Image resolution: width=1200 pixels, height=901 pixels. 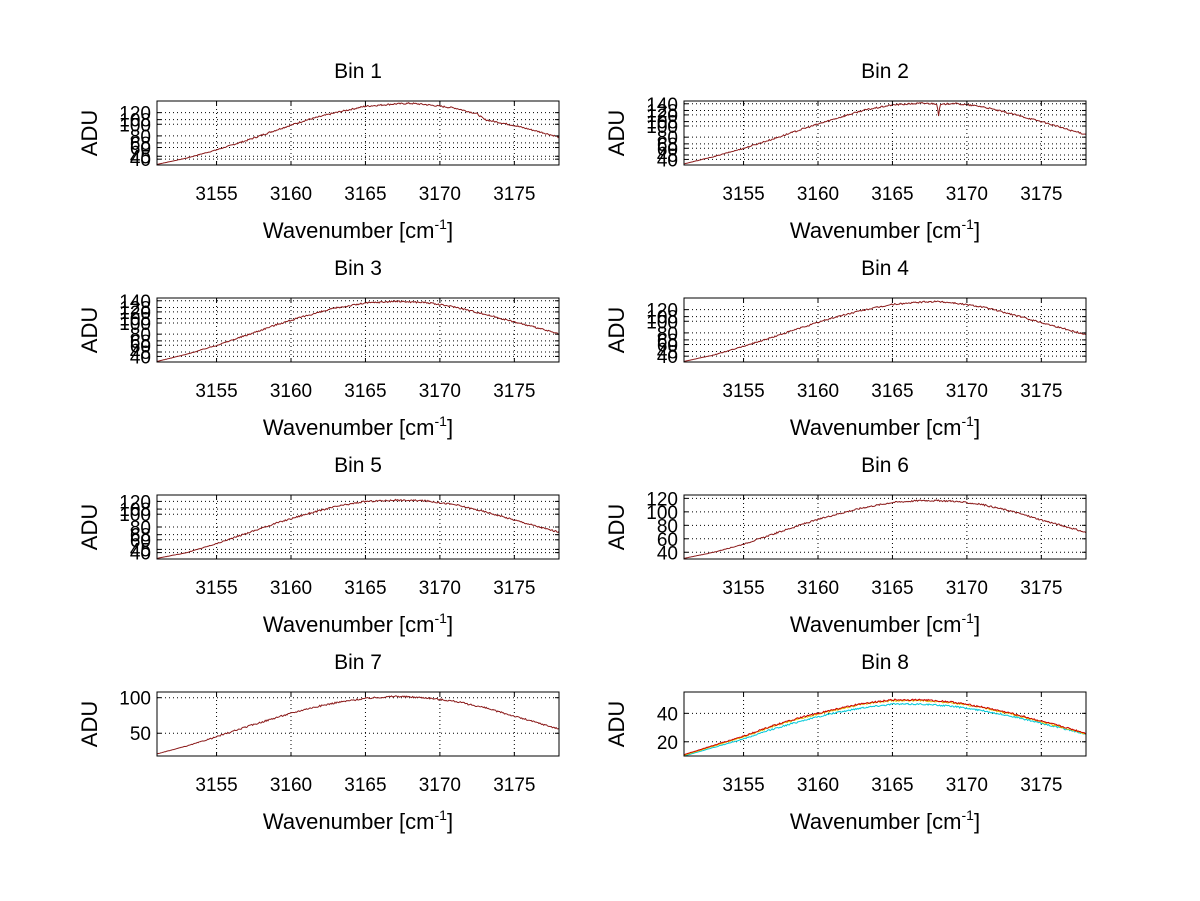 What do you see at coordinates (358, 465) in the screenshot?
I see `subplot-title: Bin 5` at bounding box center [358, 465].